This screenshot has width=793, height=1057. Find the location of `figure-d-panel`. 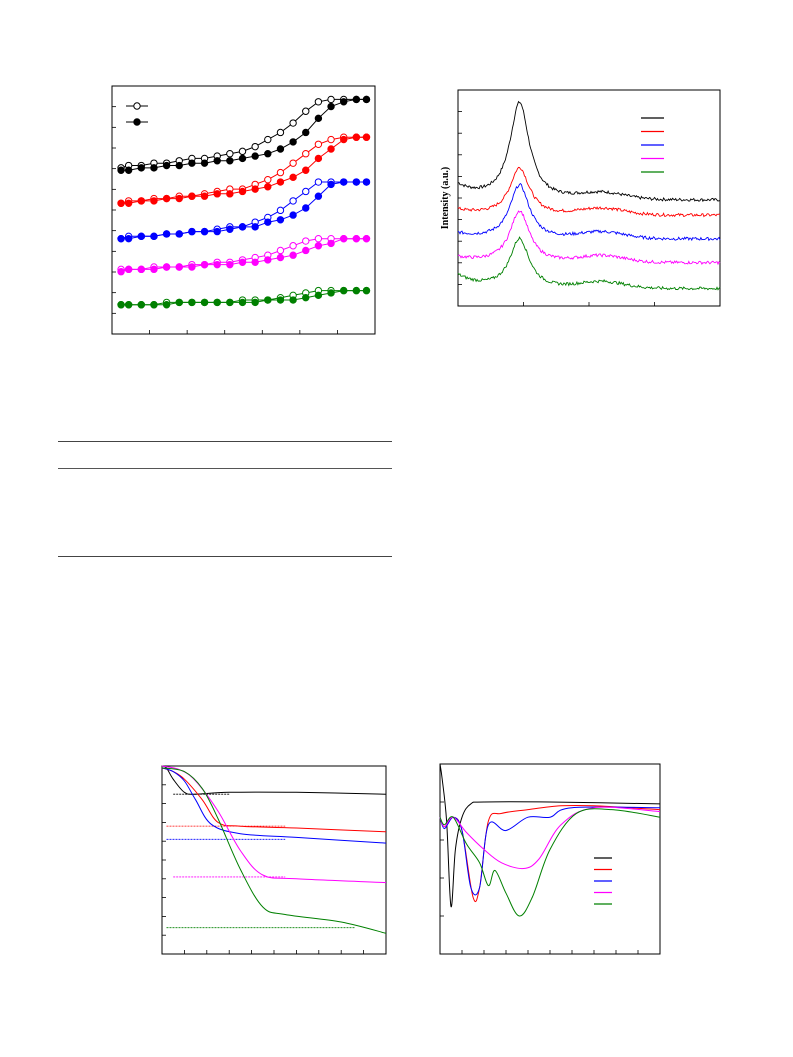

figure-d-panel is located at coordinates (550, 860).